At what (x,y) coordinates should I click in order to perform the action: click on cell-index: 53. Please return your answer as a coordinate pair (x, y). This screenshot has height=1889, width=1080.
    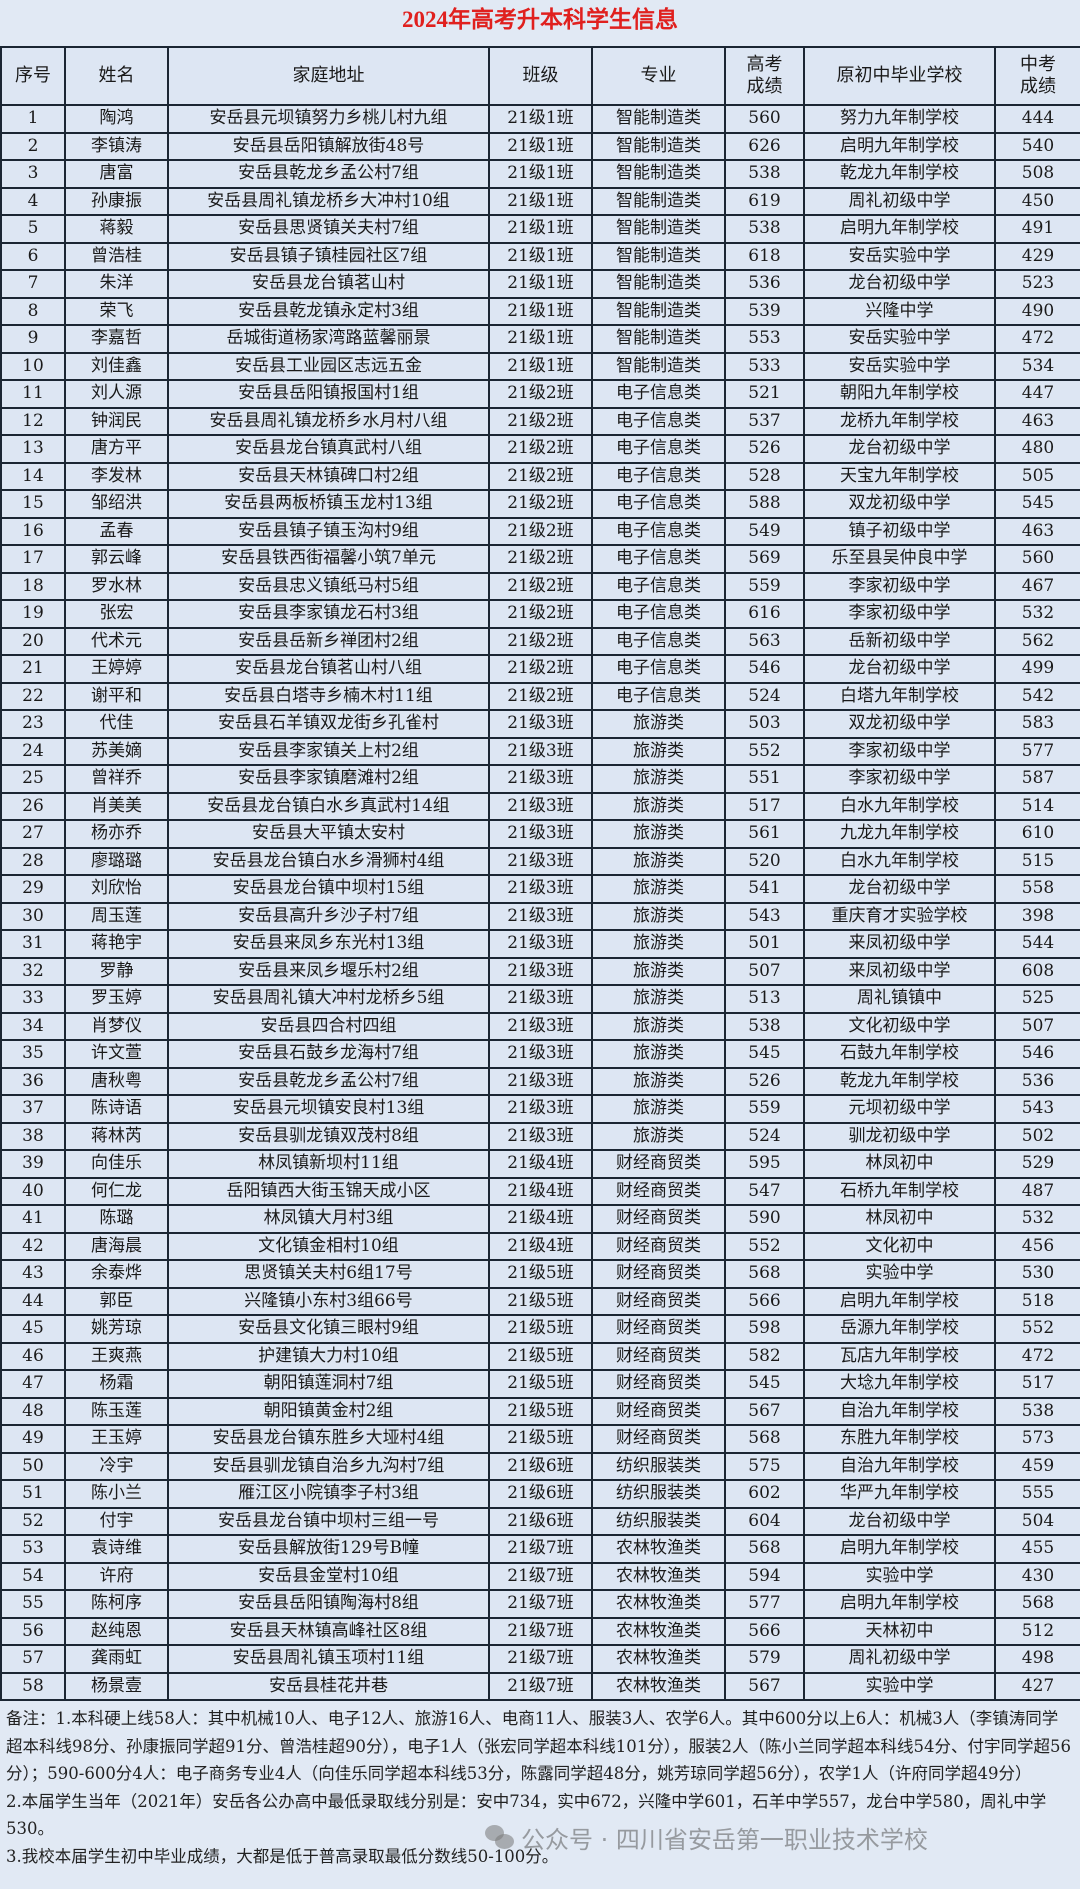
    Looking at the image, I should click on (33, 1549).